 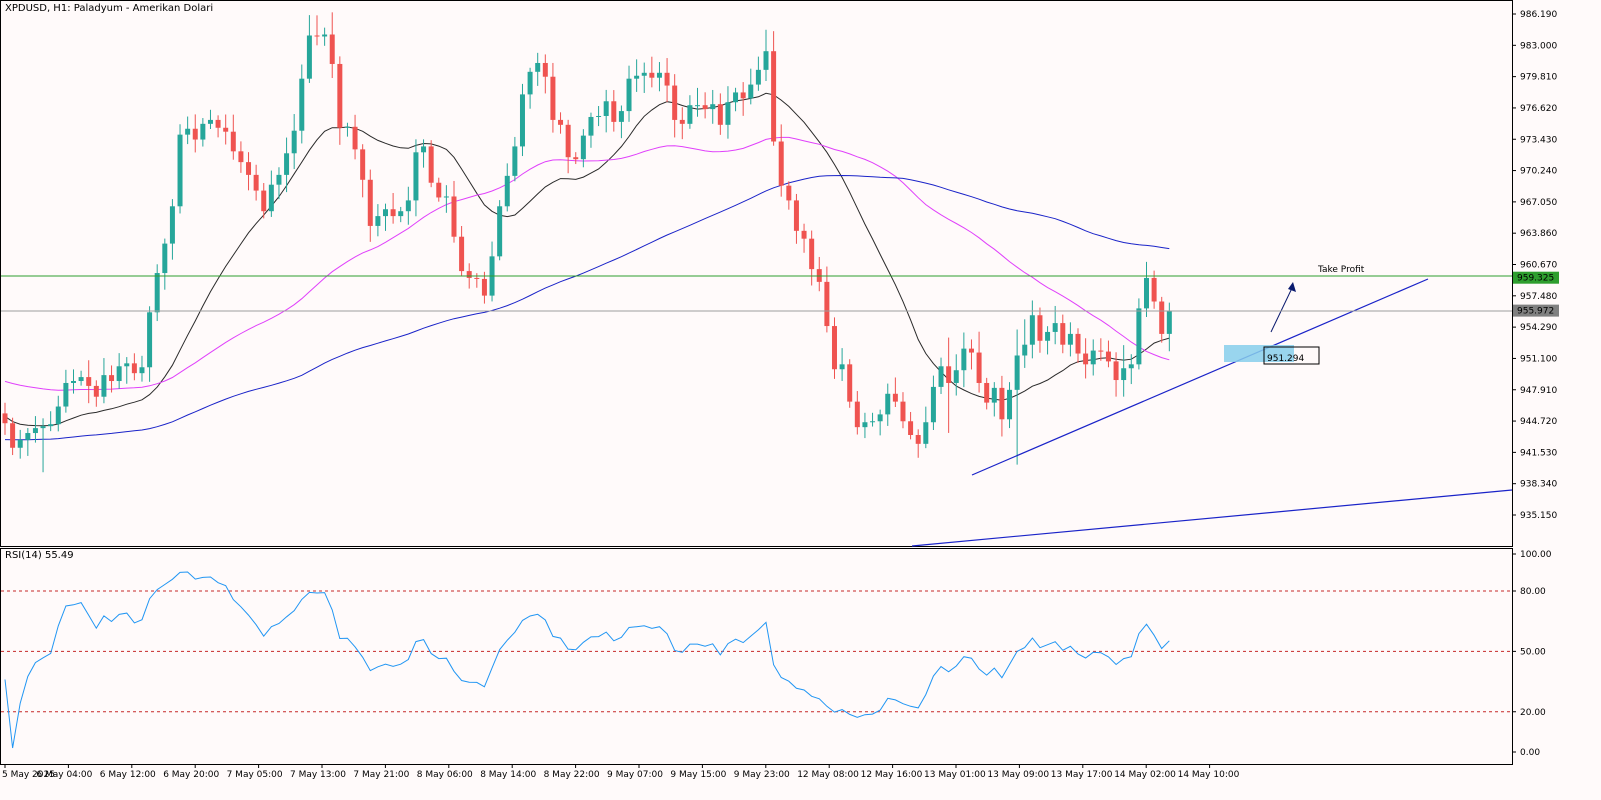 I want to click on y-tick-label: 963.860, so click(x=1538, y=234).